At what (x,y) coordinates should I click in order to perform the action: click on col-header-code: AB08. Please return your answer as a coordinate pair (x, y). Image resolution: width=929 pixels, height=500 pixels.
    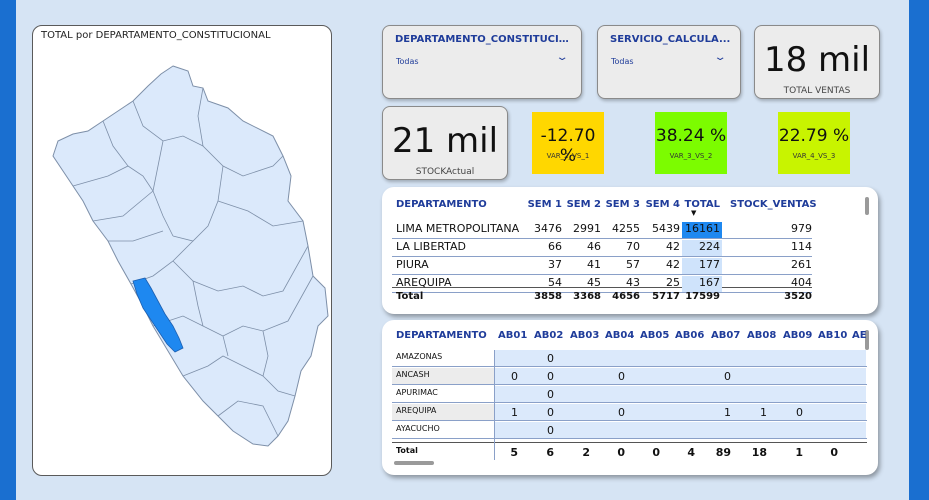
    Looking at the image, I should click on (762, 335).